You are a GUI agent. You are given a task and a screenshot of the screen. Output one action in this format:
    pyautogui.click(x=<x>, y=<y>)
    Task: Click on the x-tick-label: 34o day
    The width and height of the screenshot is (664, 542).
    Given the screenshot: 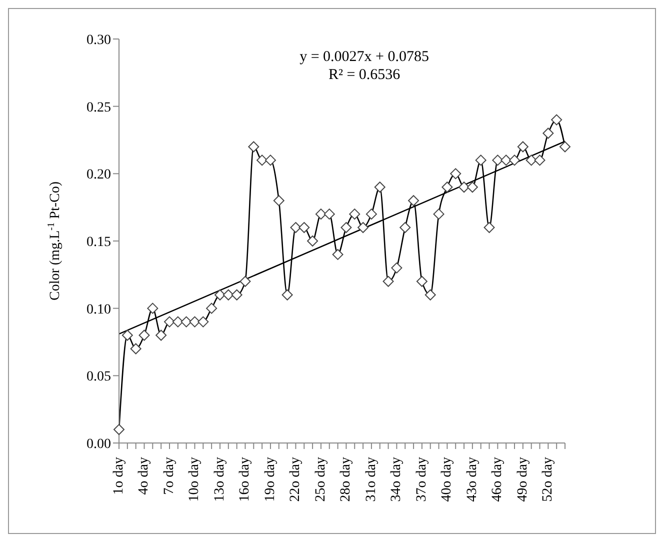 What is the action you would take?
    pyautogui.click(x=396, y=479)
    